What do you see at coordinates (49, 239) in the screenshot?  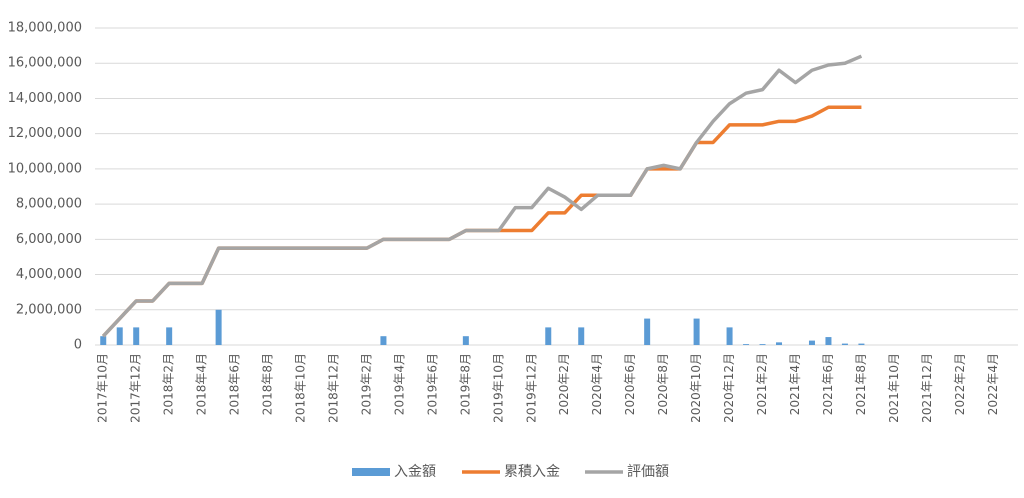 I see `y-tick-label: 6,000,000` at bounding box center [49, 239].